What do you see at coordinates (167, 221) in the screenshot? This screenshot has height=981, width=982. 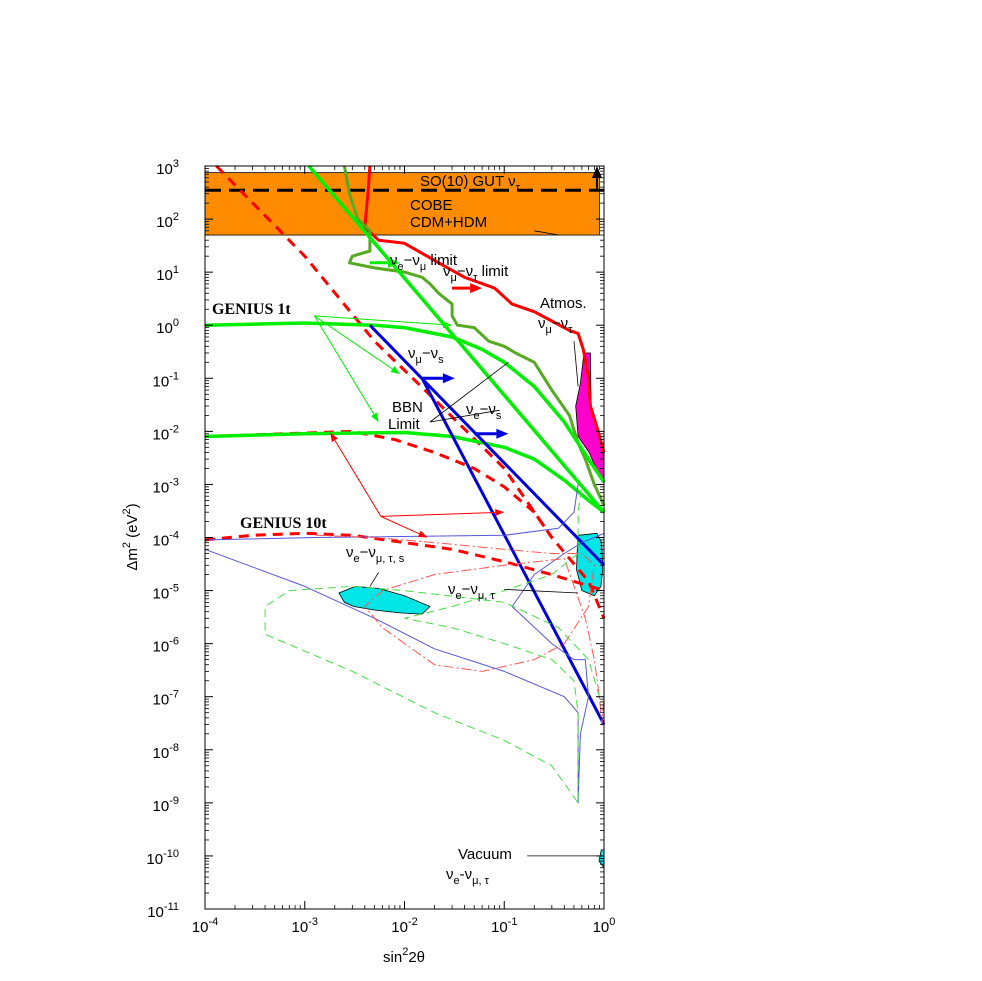 I see `y-tick-label: 10²` at bounding box center [167, 221].